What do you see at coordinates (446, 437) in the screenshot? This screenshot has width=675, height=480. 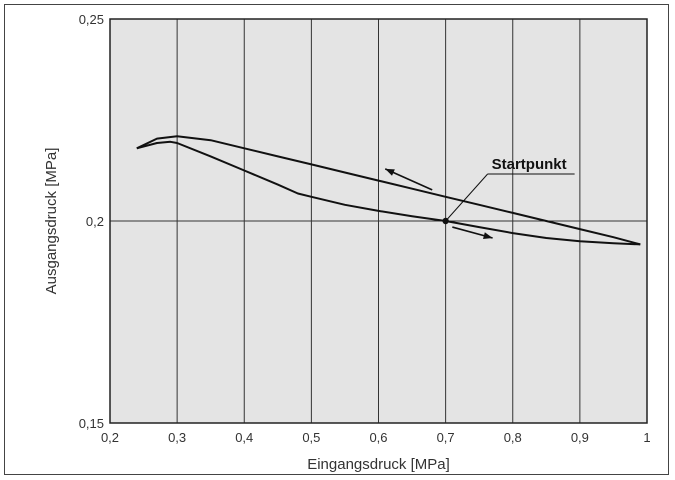 I see `x-tick-label: 0,7` at bounding box center [446, 437].